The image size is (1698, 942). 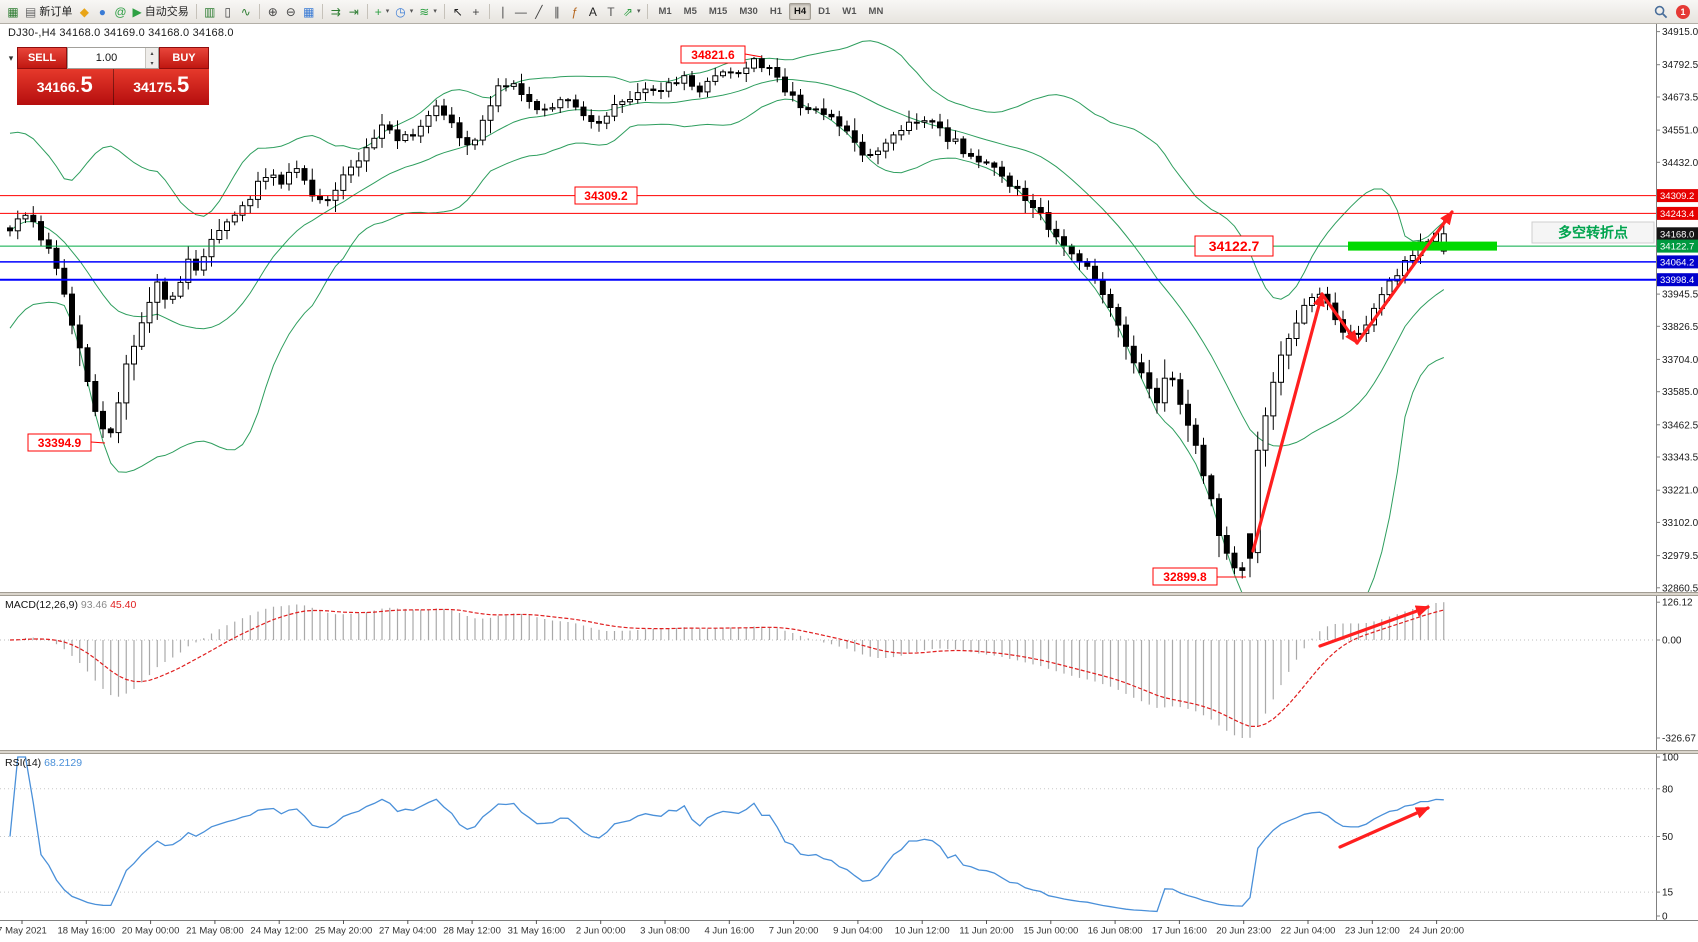 I want to click on toolbar-separator, so click(x=367, y=11).